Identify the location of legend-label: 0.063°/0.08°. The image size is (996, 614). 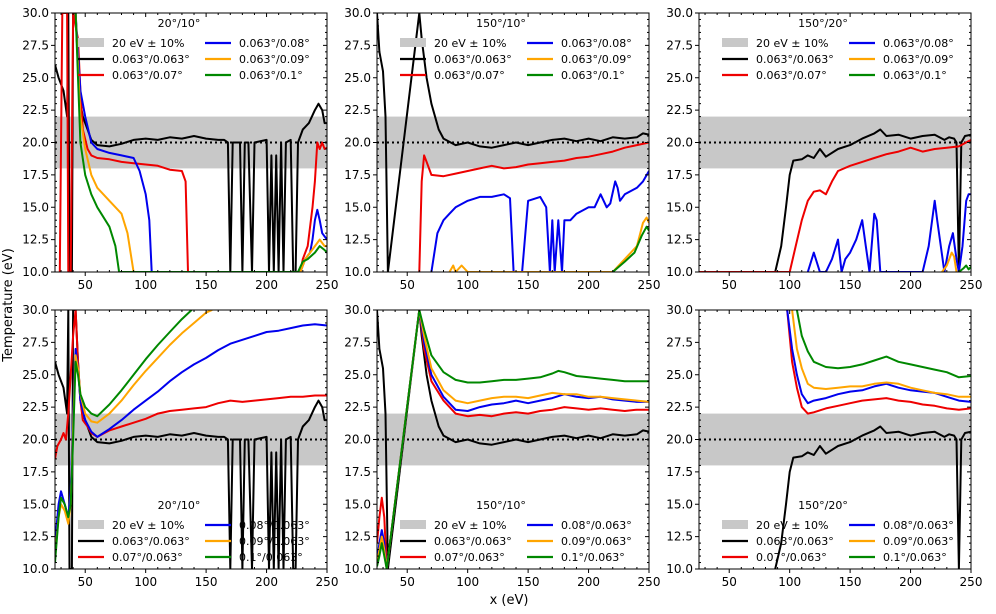
(918, 43).